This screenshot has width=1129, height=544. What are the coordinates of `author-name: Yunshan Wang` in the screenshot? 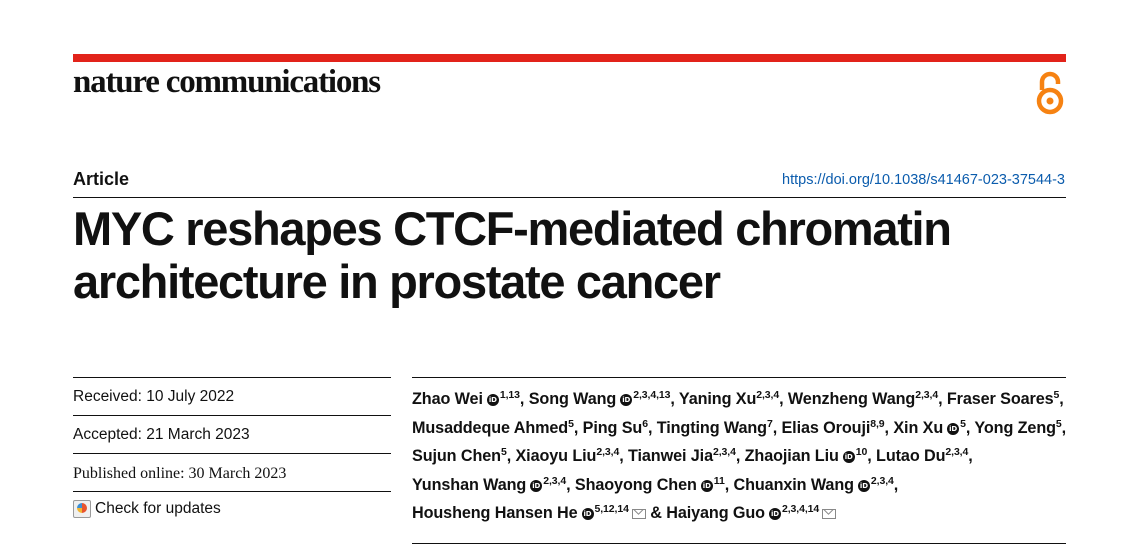 It's located at (469, 484).